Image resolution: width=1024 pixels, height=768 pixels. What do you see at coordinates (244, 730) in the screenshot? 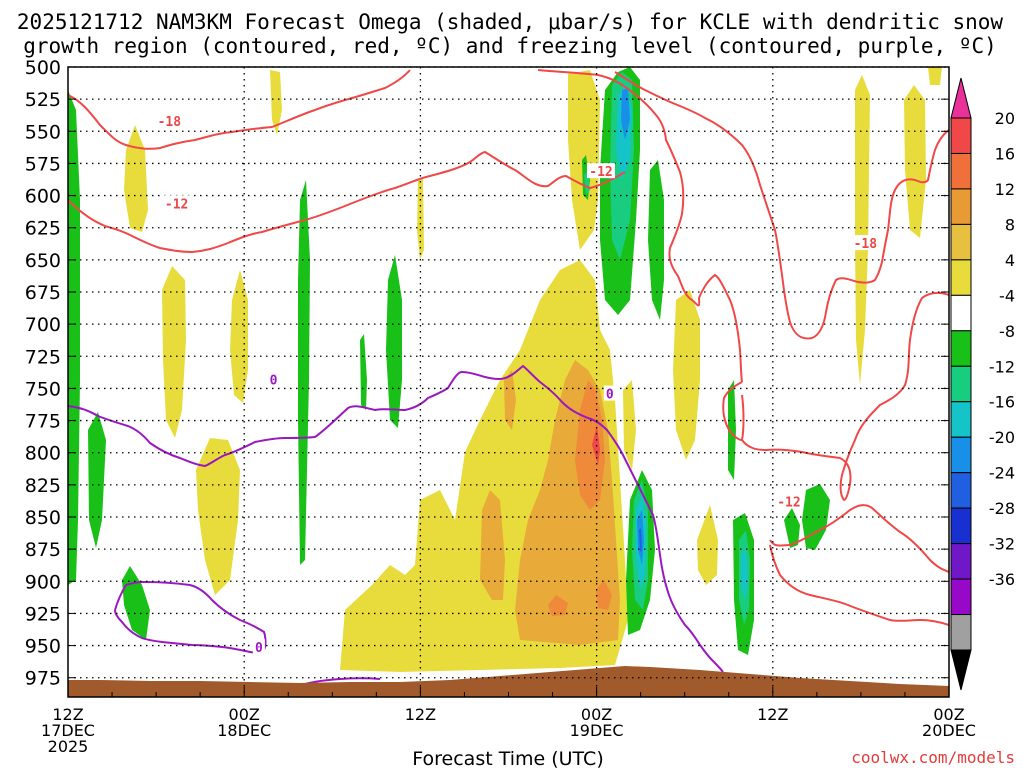
I see `x-tick-label: 18DEC` at bounding box center [244, 730].